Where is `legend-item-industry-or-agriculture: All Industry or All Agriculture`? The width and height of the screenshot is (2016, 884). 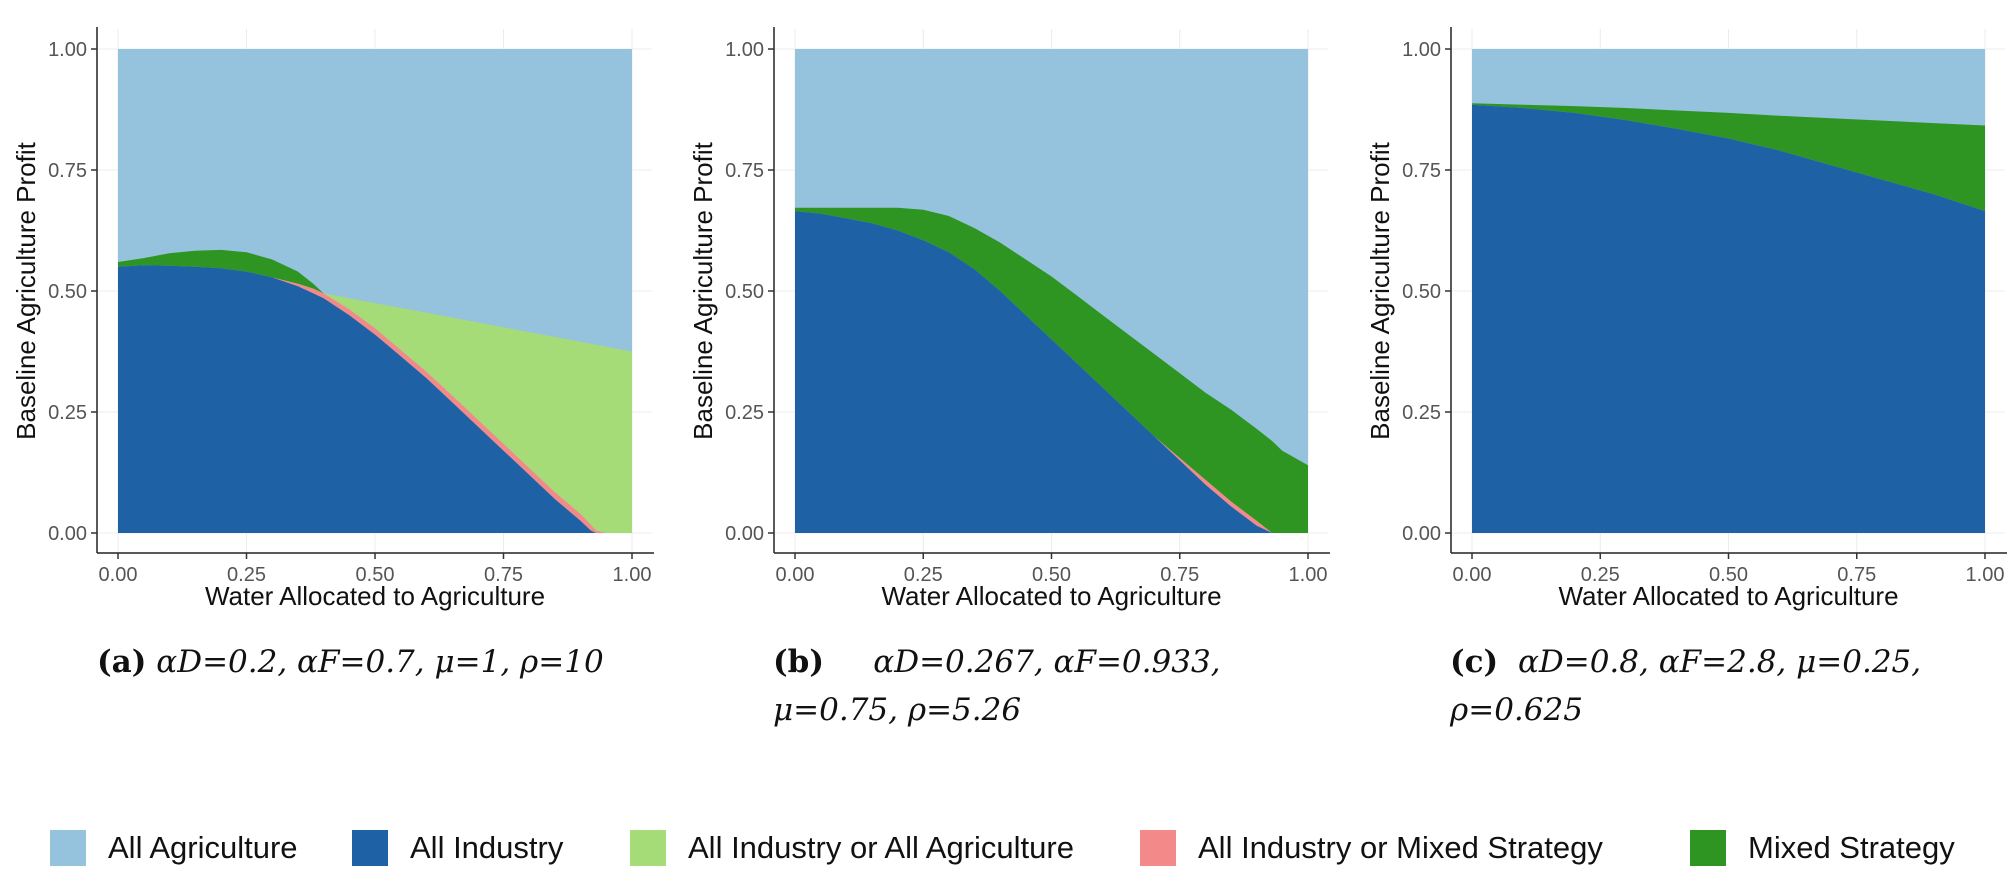 legend-item-industry-or-agriculture: All Industry or All Agriculture is located at coordinates (852, 848).